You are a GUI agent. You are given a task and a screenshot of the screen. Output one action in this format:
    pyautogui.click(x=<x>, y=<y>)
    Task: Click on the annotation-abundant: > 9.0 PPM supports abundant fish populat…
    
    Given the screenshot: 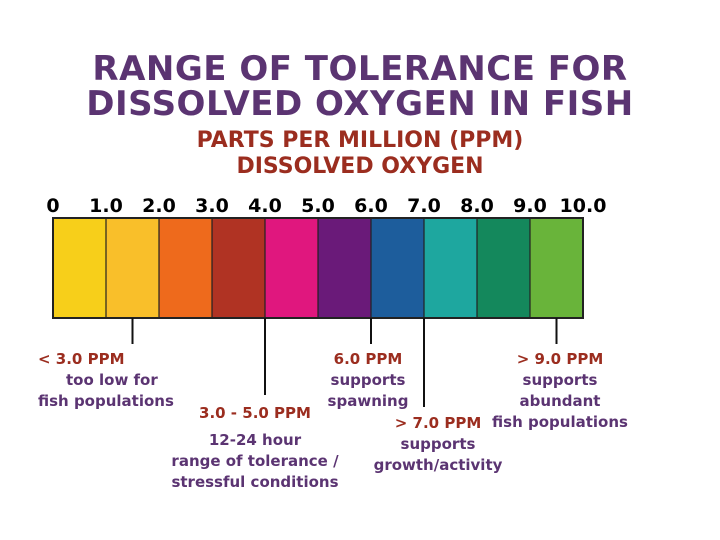 What is the action you would take?
    pyautogui.click(x=560, y=391)
    